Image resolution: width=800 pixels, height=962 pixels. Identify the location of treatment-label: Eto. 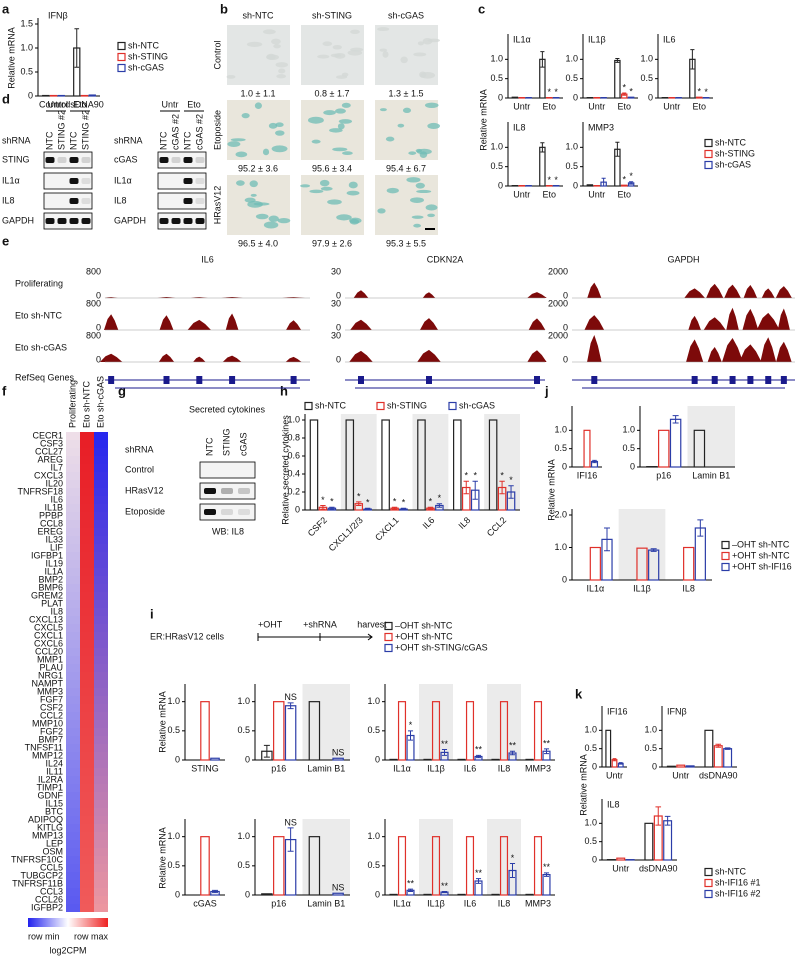
(80, 104).